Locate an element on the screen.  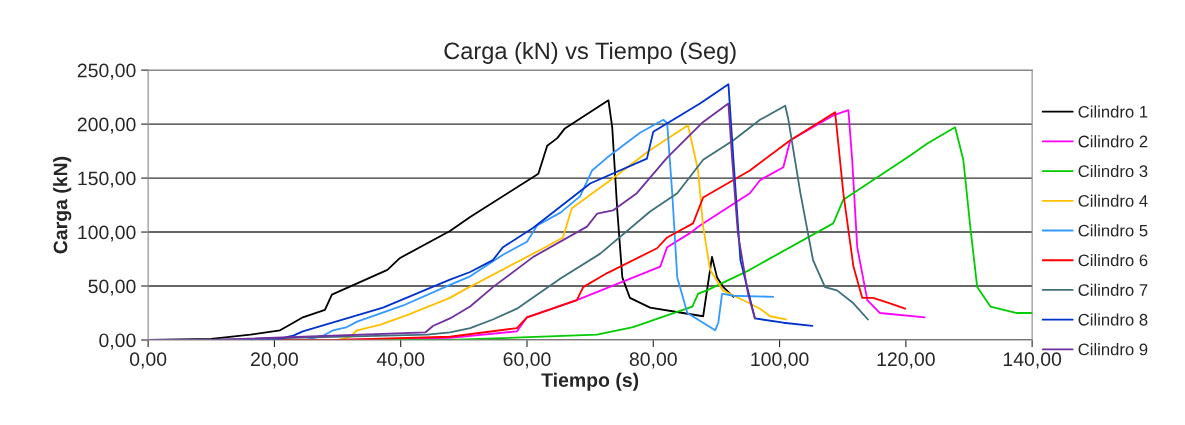
legend-label: Cilindro 4 is located at coordinates (1113, 200).